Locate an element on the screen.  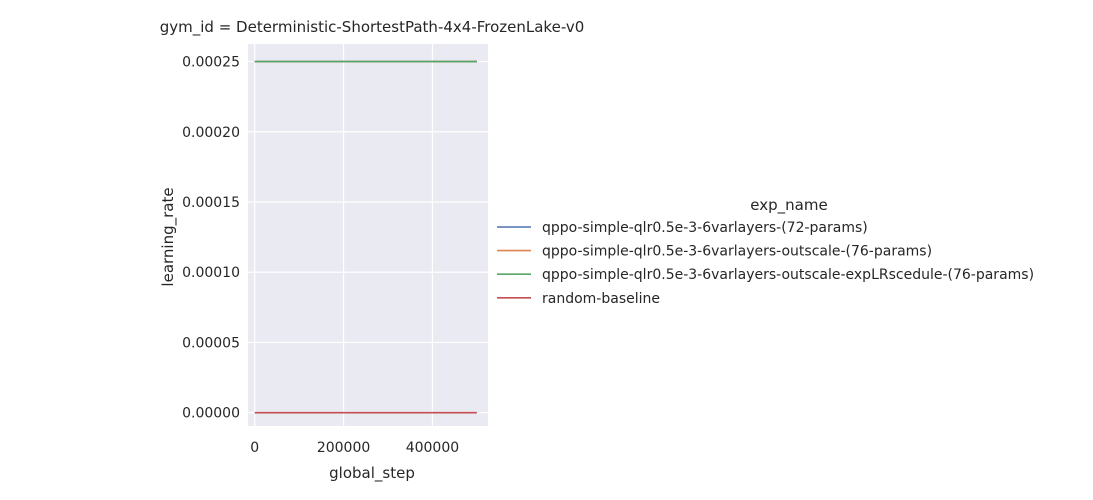
series-lines is located at coordinates (365, 237).